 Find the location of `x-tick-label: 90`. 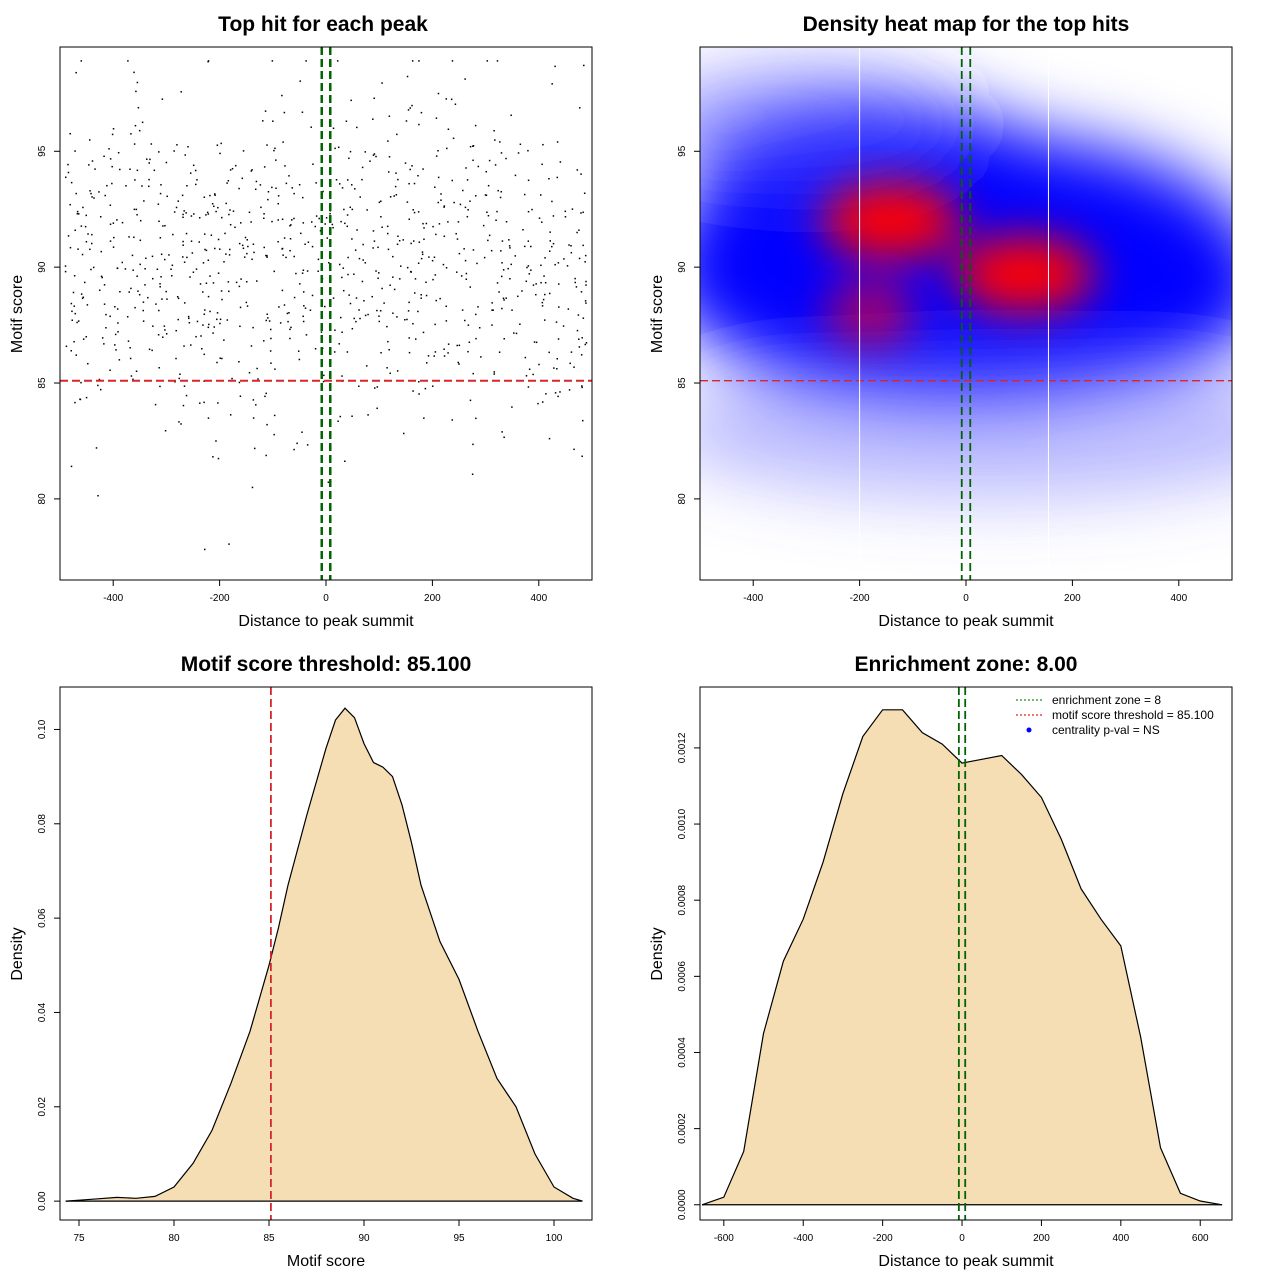

x-tick-label: 90 is located at coordinates (364, 1238).